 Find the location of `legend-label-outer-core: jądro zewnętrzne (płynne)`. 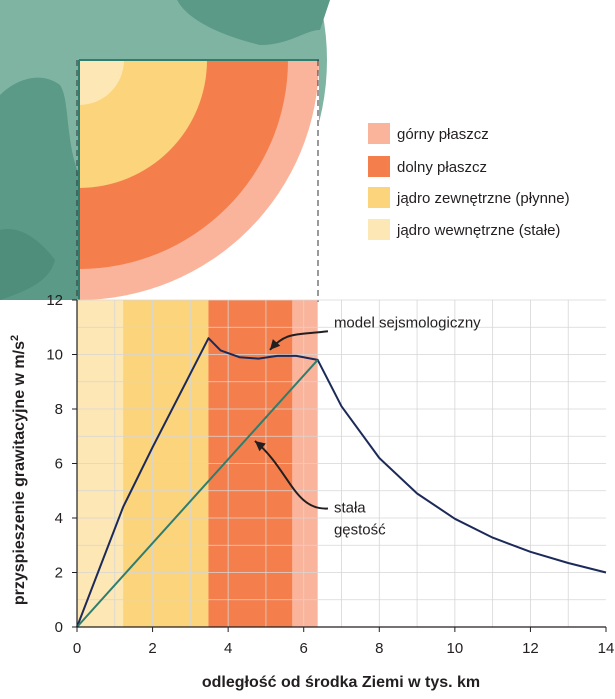

legend-label-outer-core: jądro zewnętrzne (płynne) is located at coordinates (483, 198).